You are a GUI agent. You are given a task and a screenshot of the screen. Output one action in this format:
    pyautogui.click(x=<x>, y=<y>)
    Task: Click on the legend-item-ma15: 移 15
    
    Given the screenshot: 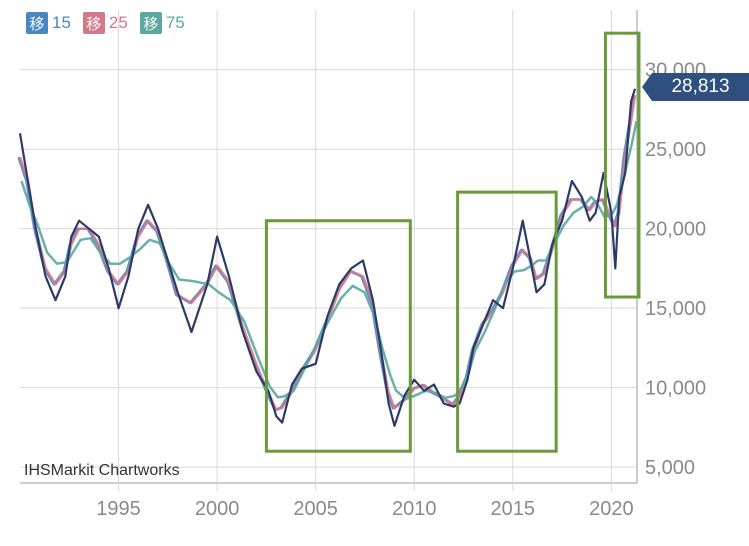 What is the action you would take?
    pyautogui.click(x=48, y=23)
    